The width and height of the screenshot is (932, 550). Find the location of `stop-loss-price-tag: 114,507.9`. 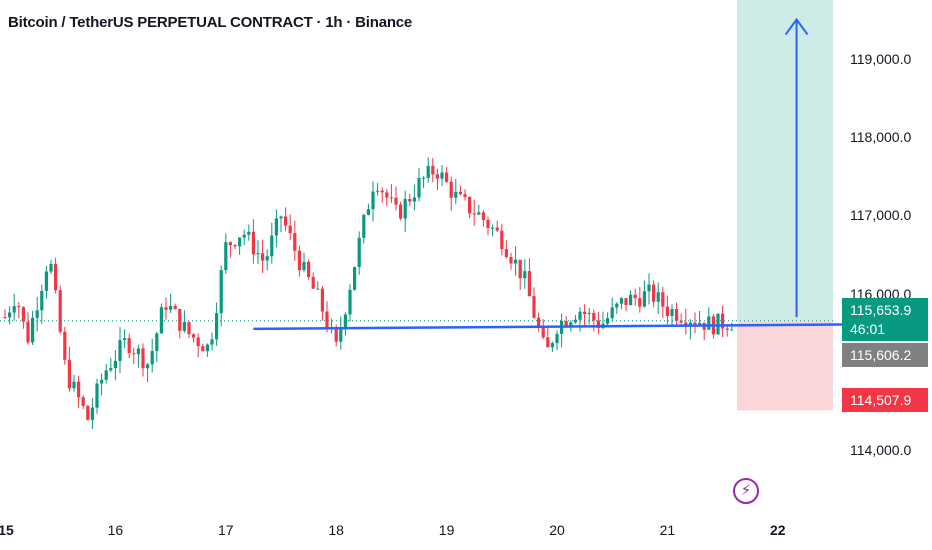

stop-loss-price-tag: 114,507.9 is located at coordinates (885, 400).